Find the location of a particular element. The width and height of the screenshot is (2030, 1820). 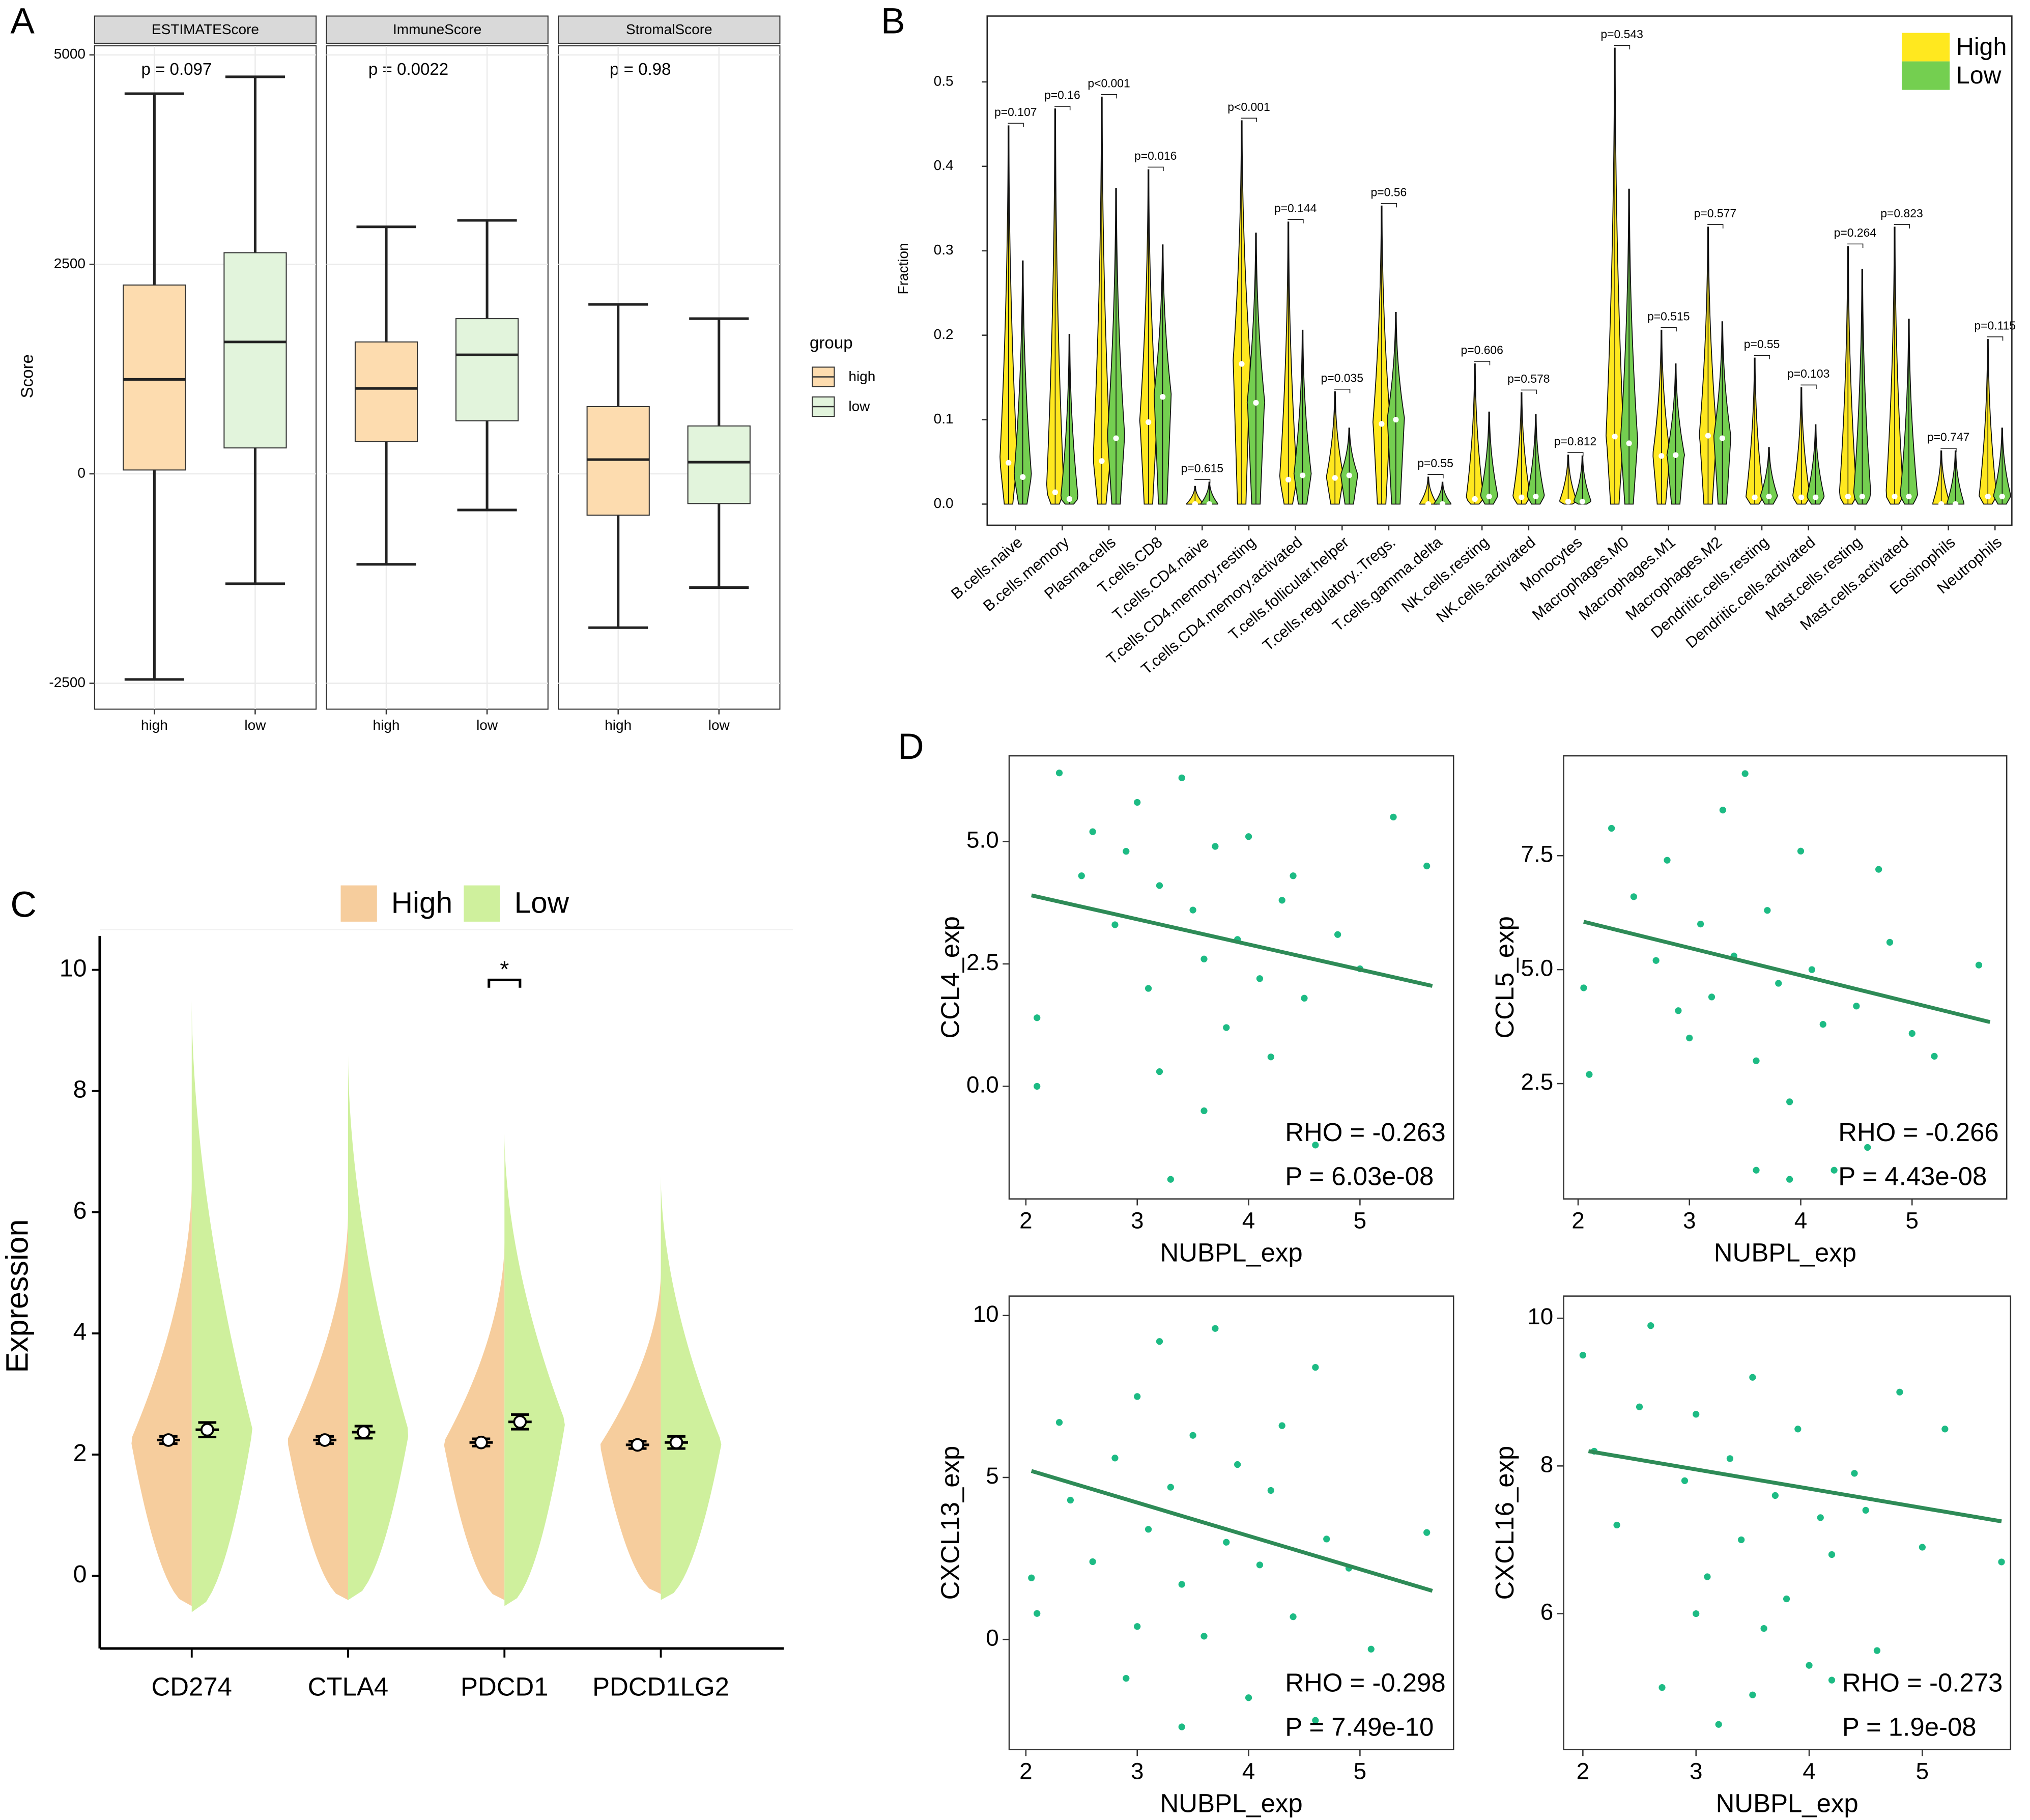

plot-panel is located at coordinates (1231, 1522).